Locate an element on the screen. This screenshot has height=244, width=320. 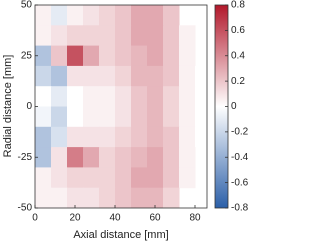
y-axis-label: Radial distance [mm] is located at coordinates (8, 106).